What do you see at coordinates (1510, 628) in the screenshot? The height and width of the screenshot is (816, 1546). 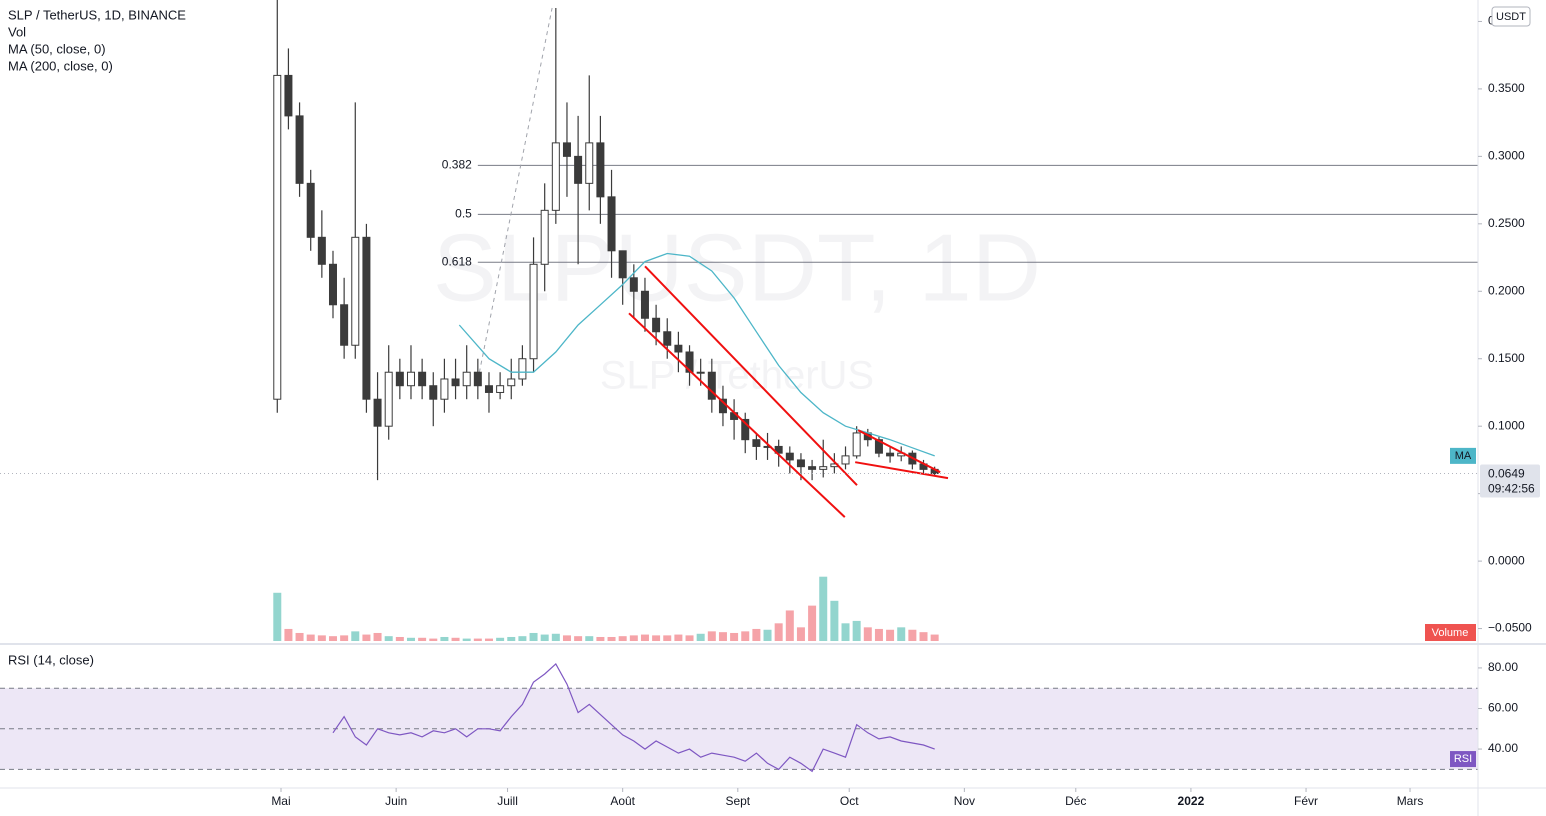 I see `y-tick-label: −0.0500` at bounding box center [1510, 628].